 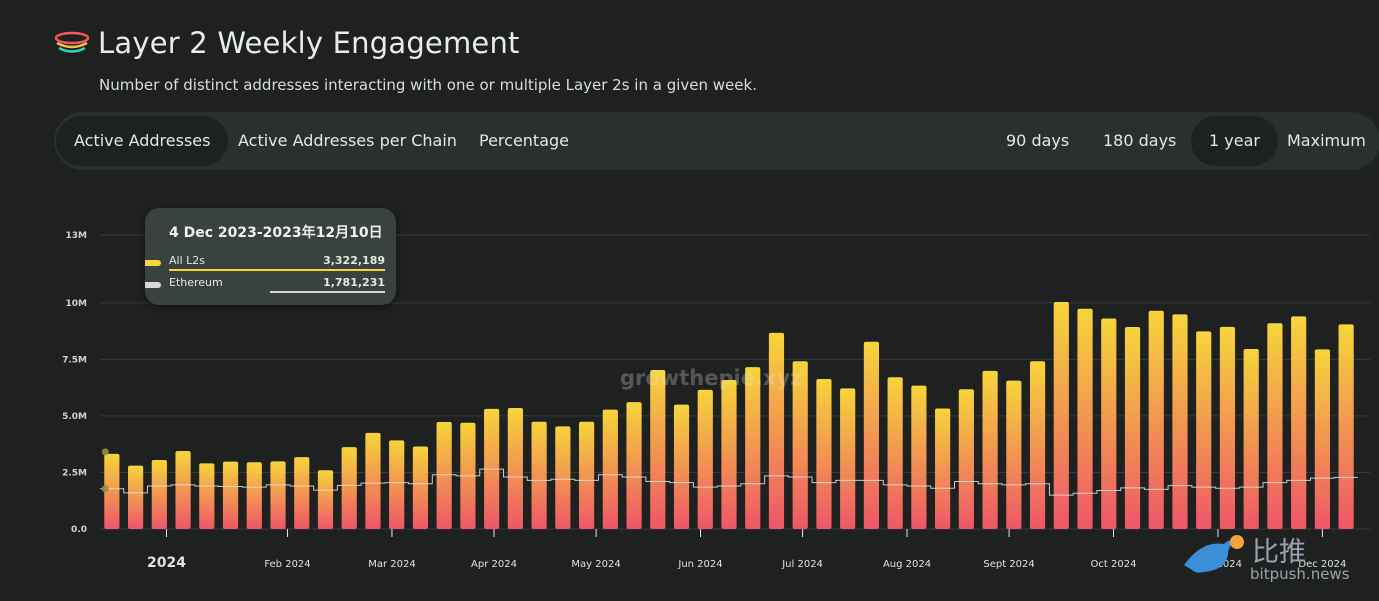 I want to click on bitpush-brand: 比推, so click(x=1279, y=552).